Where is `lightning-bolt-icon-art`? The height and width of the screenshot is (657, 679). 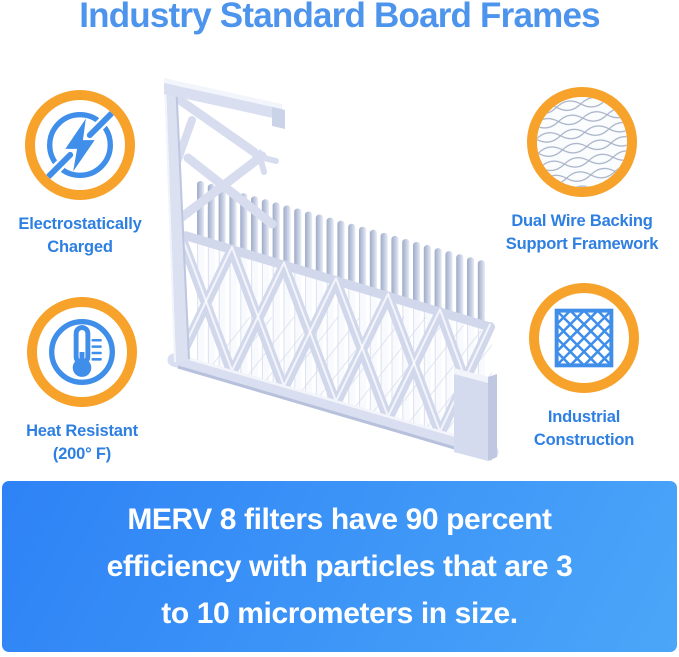 lightning-bolt-icon-art is located at coordinates (80, 145).